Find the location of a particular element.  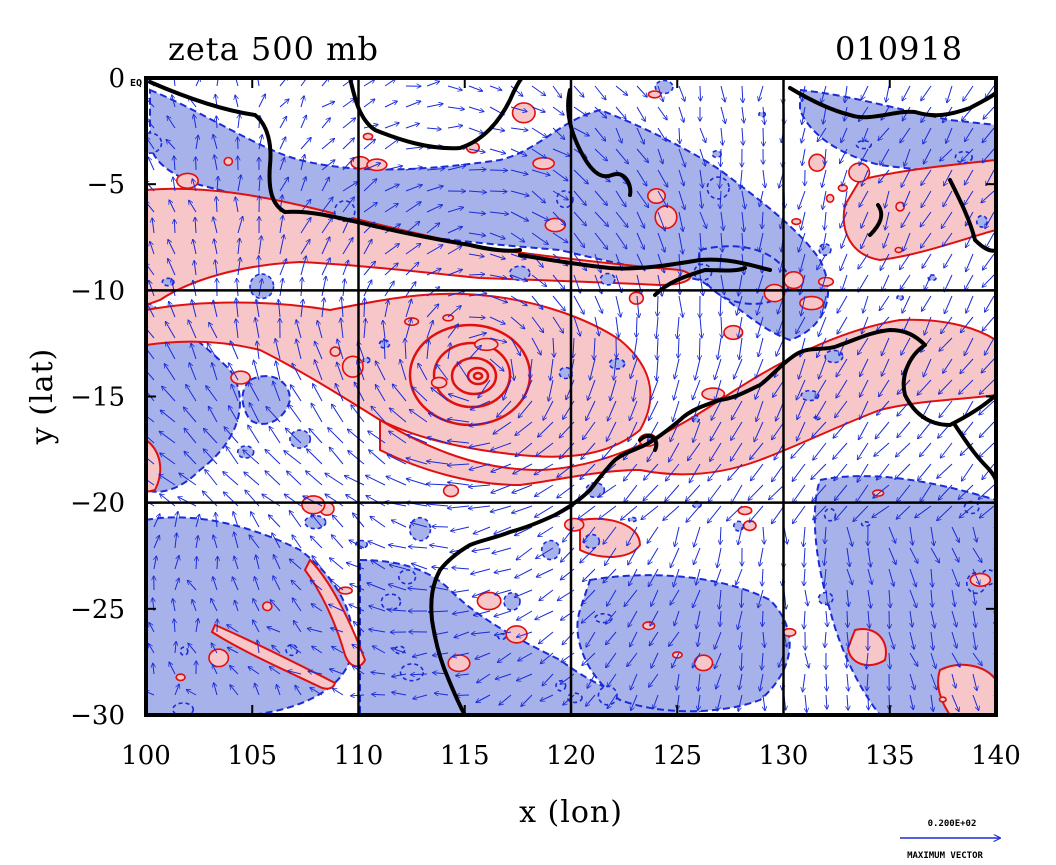

y-tick-label: −5 is located at coordinates (106, 185).